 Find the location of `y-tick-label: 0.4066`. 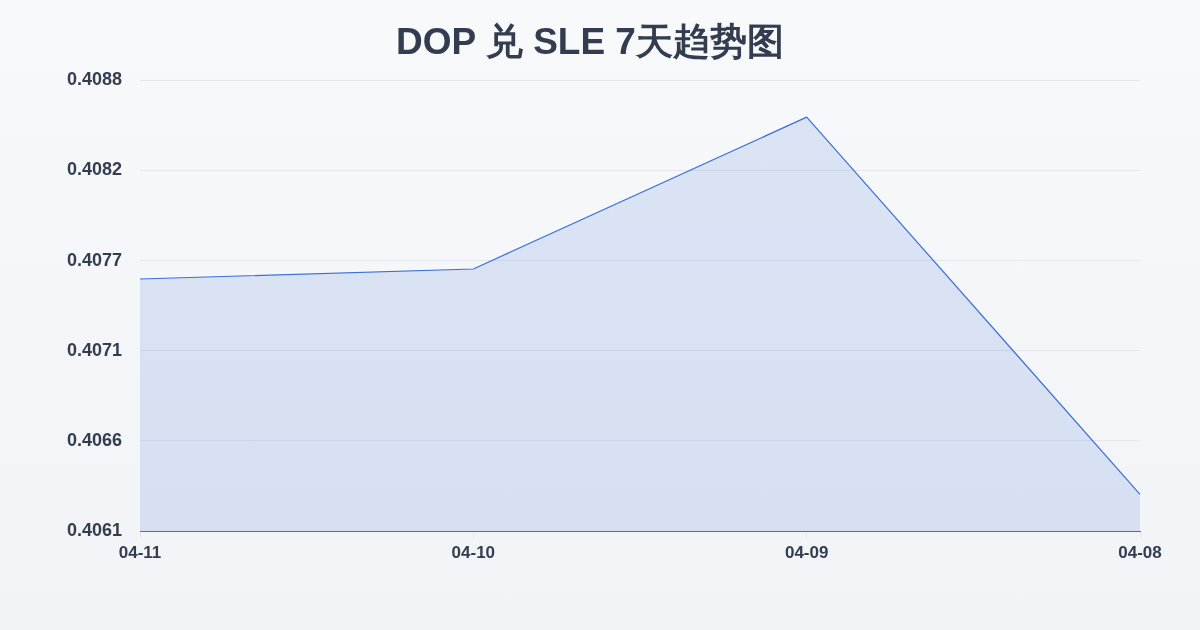

y-tick-label: 0.4066 is located at coordinates (94, 439).